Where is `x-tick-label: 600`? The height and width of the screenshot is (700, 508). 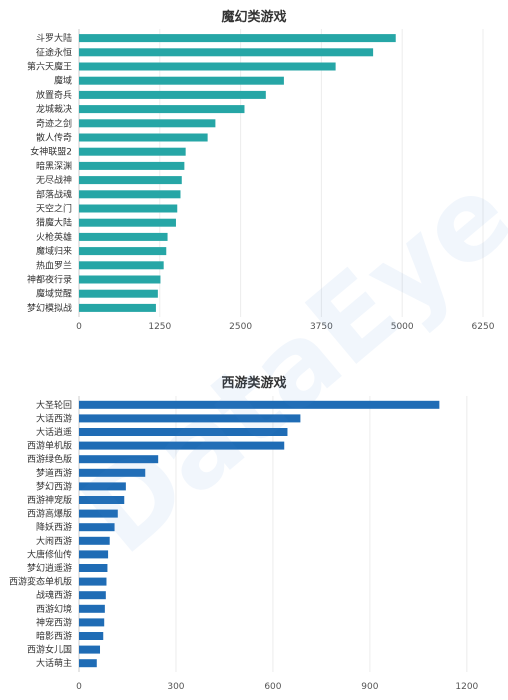
x-tick-label: 600 is located at coordinates (272, 687).